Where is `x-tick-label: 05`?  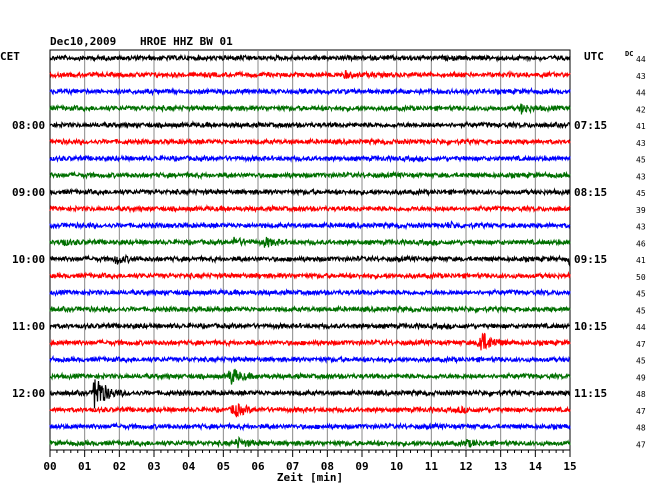
x-tick-label: 05 is located at coordinates (223, 466).